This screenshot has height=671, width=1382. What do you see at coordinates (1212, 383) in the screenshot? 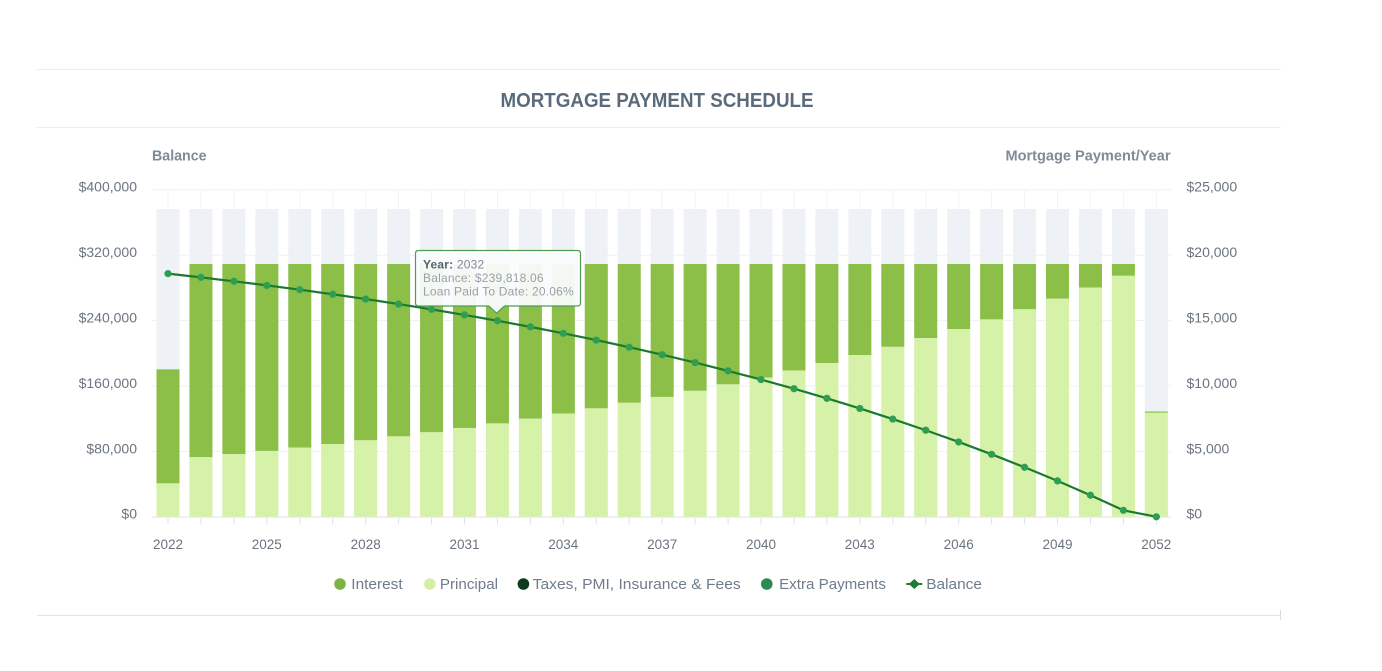
I see `svg-text: $10,000` at bounding box center [1212, 383].